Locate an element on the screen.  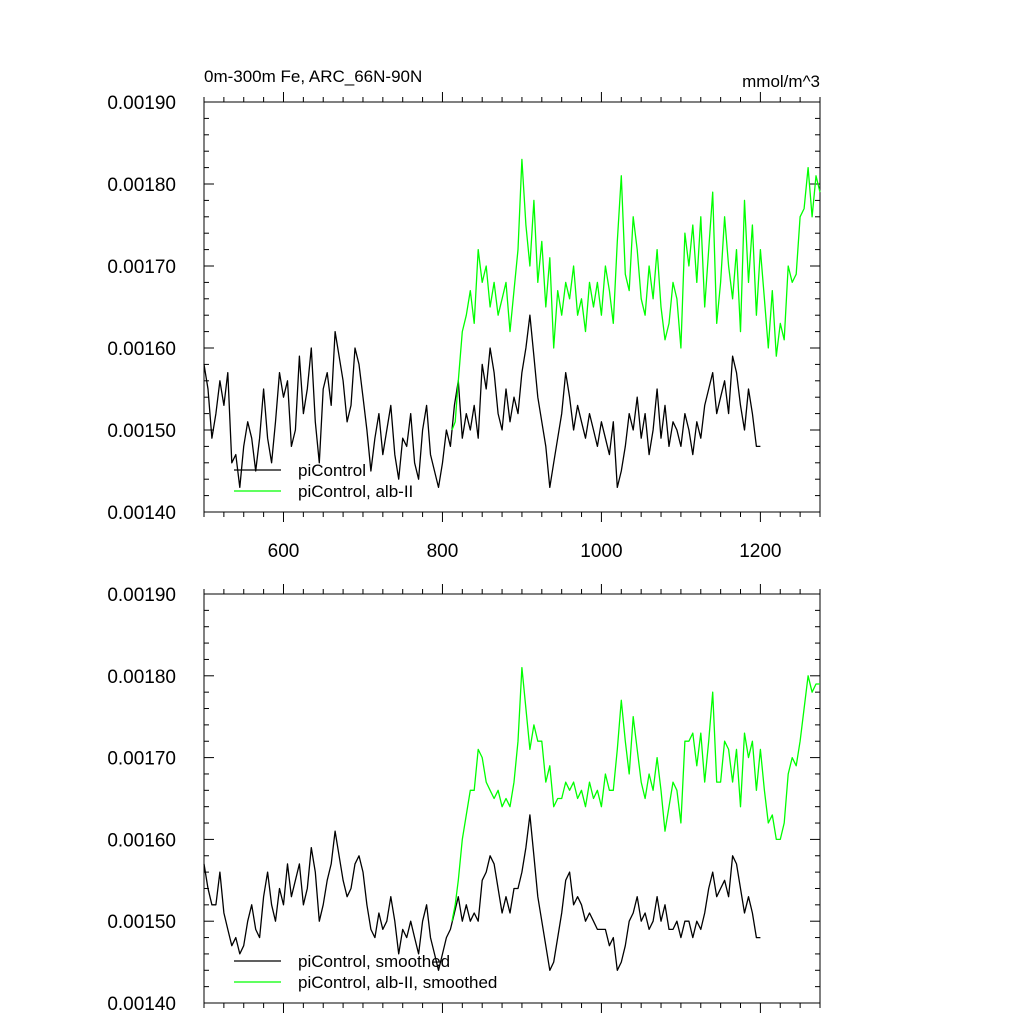
x-tick-label: 1000 is located at coordinates (601, 551).